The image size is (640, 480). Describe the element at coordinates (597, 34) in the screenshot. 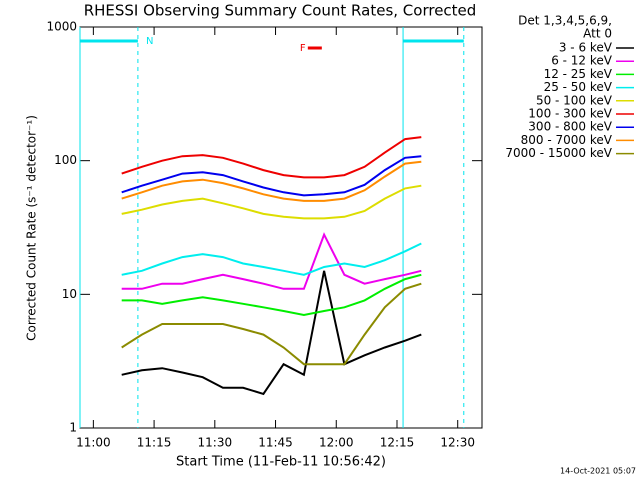

I see `legend-header: Att 0` at that location.